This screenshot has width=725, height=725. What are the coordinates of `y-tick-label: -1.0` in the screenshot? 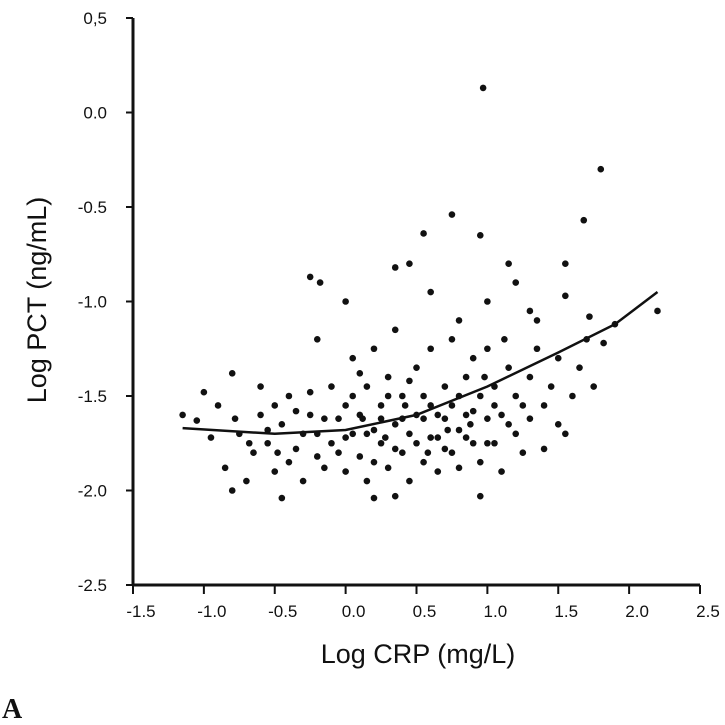 It's located at (92, 302).